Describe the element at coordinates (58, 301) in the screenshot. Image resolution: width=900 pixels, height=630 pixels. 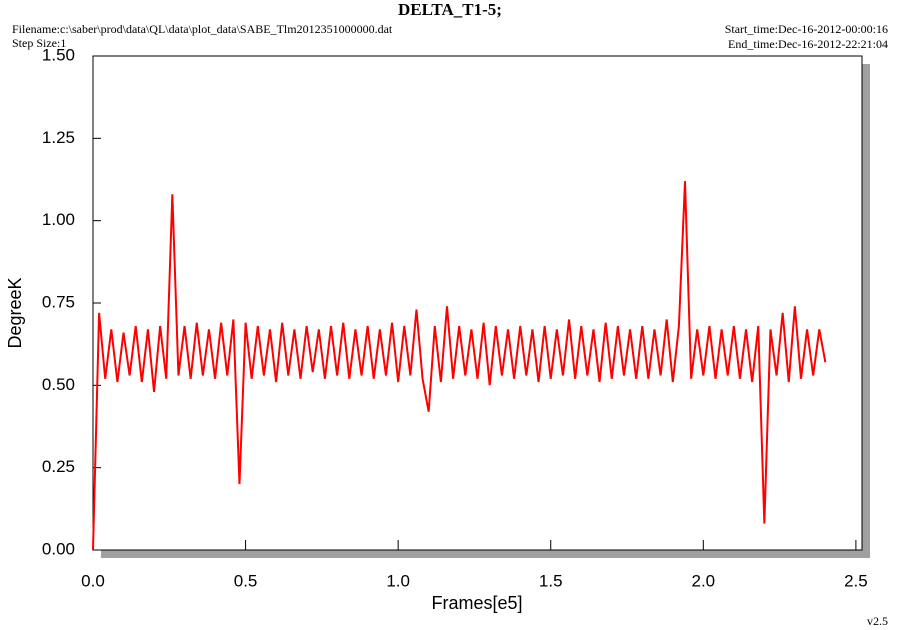
I see `y-tick-label: 0.75` at that location.